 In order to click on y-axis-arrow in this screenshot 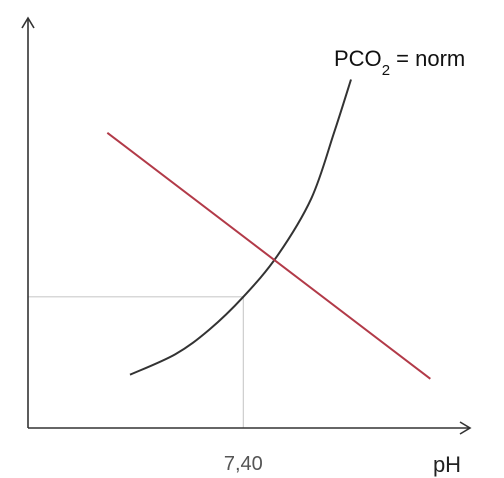, I will do `click(28, 22)`.